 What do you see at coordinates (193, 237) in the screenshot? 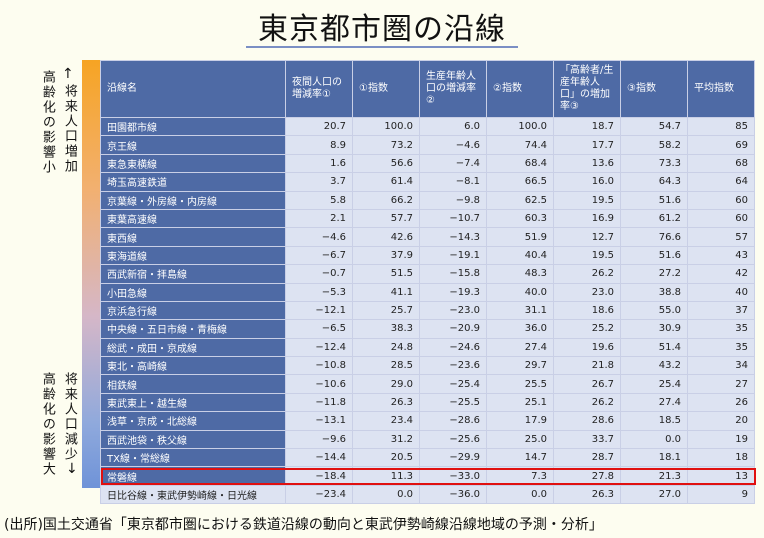
I see `line-name-cell: 東西線` at bounding box center [193, 237].